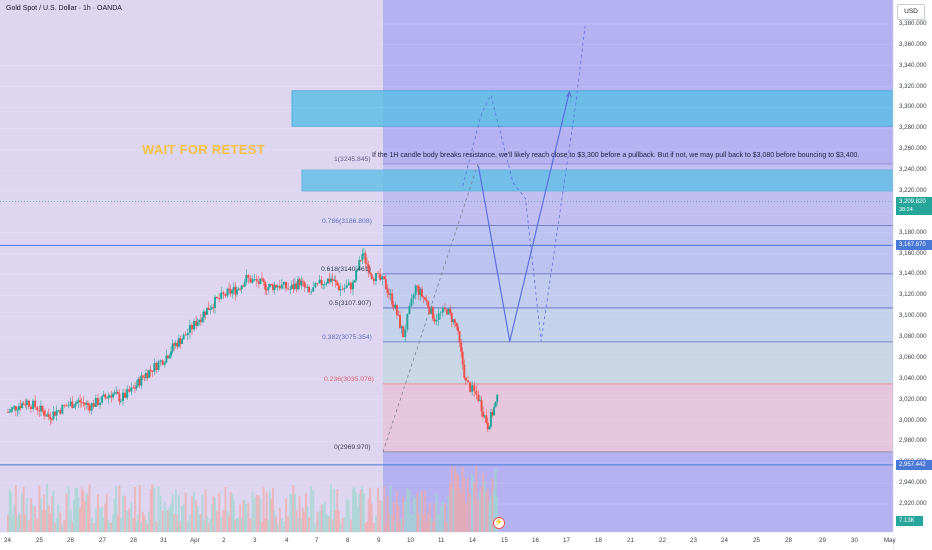  What do you see at coordinates (352, 447) in the screenshot?
I see `fib-label: 0(2969.970)` at bounding box center [352, 447].